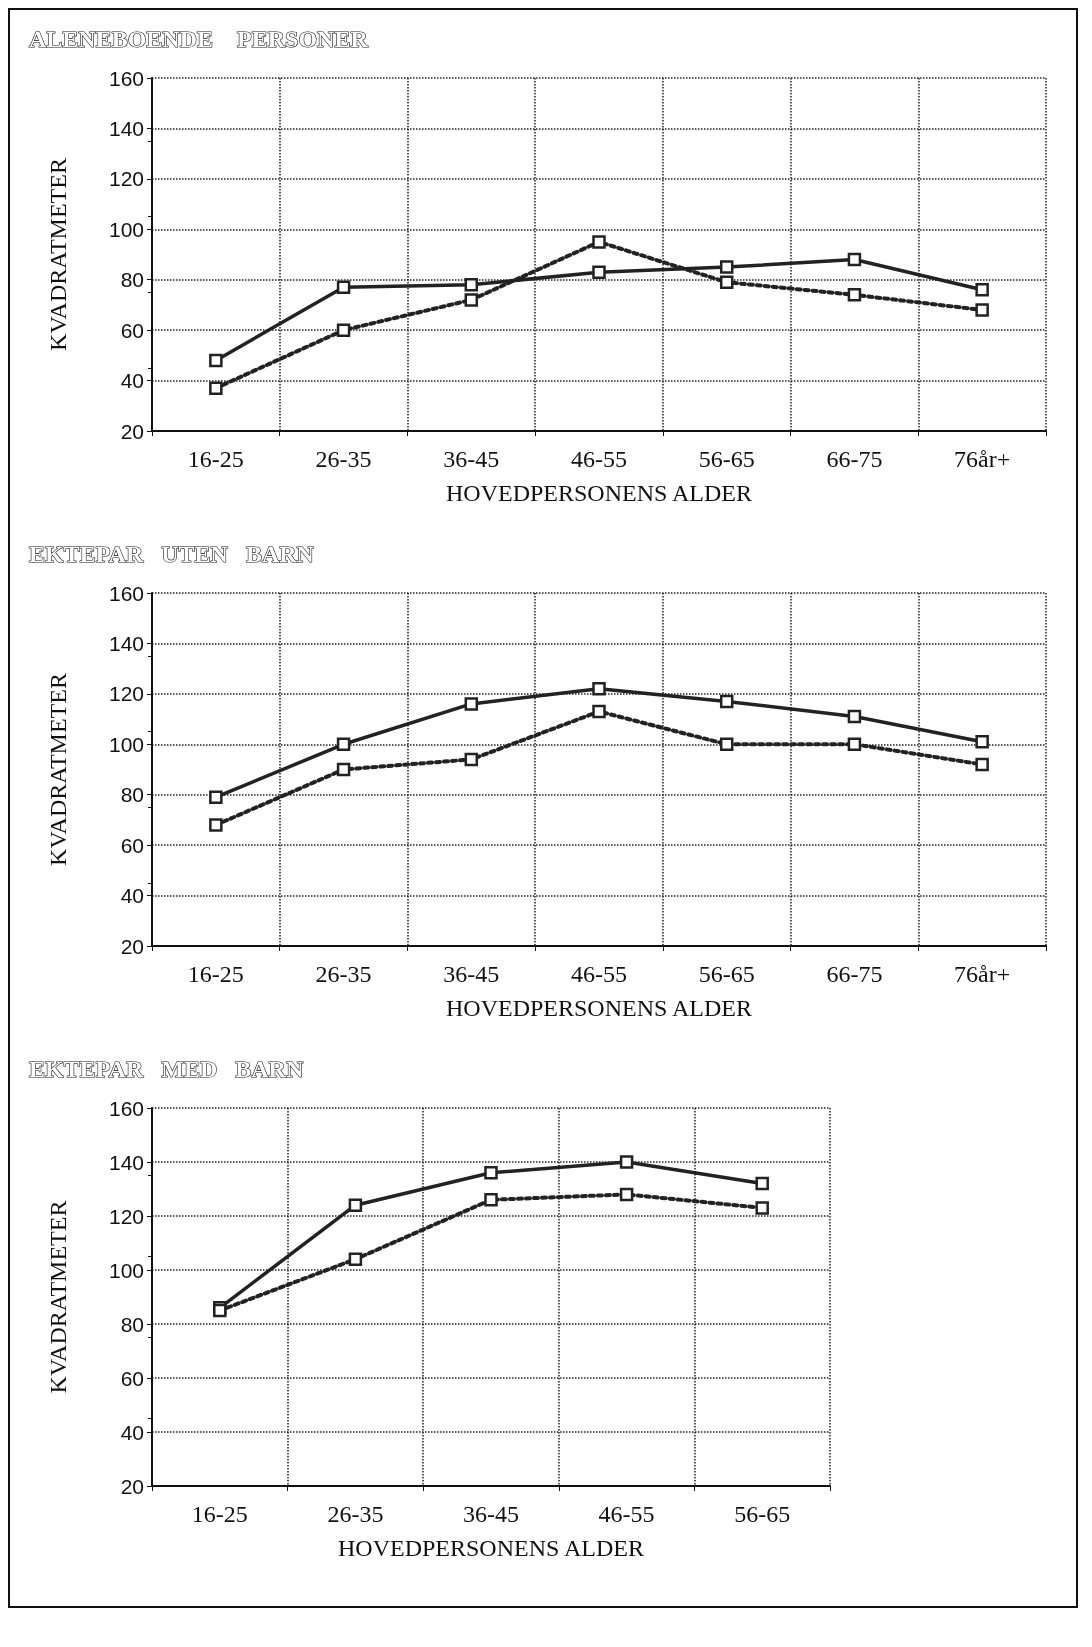  I want to click on chart-title: EKTEPAR UTEN BARN, so click(172, 554).